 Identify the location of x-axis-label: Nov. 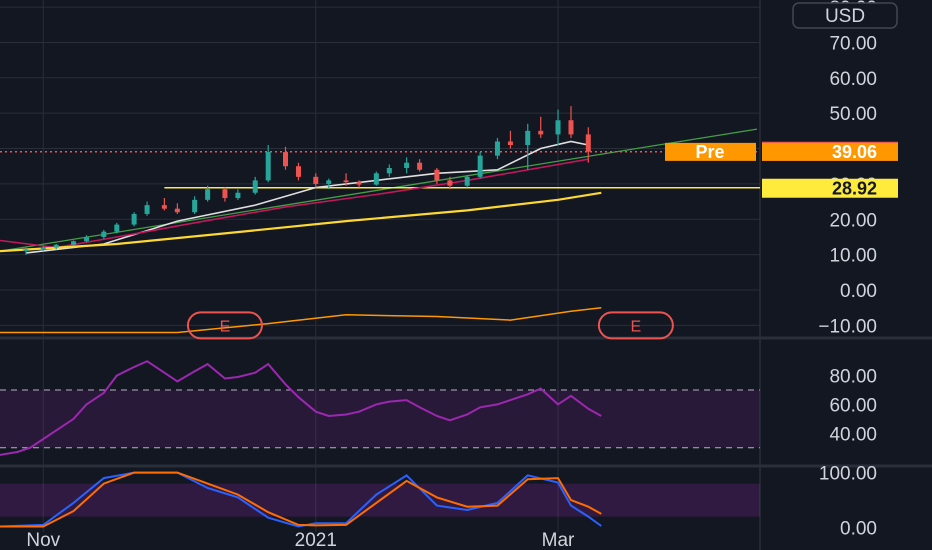
(43, 540).